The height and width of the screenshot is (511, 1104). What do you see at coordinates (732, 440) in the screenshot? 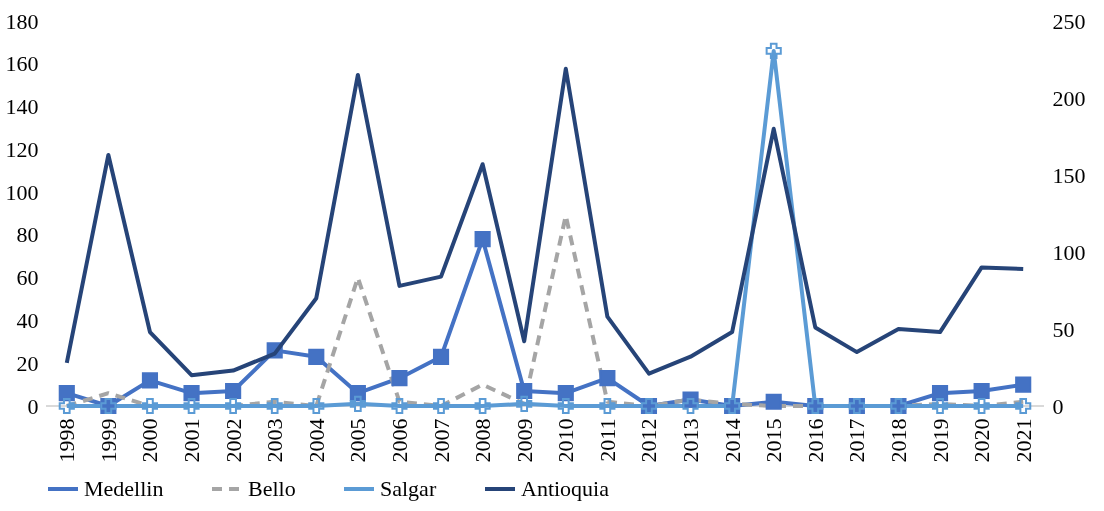
I see `x-tick-label: 2014` at bounding box center [732, 440].